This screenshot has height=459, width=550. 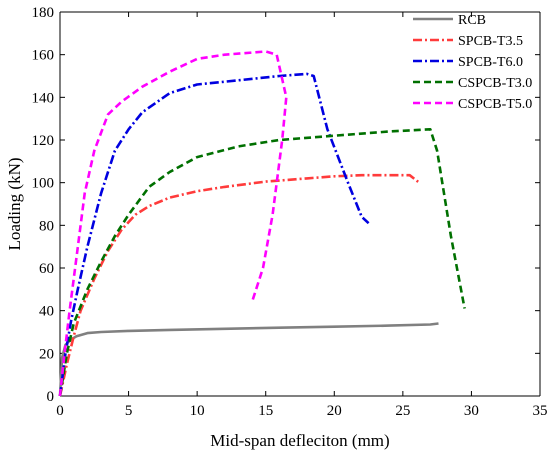 I want to click on x-tick-label: 35, so click(x=540, y=411).